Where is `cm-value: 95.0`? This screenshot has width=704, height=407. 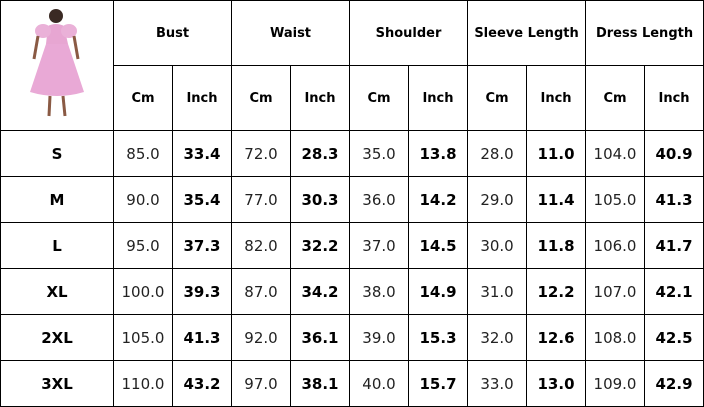
cm-value: 95.0 is located at coordinates (143, 245).